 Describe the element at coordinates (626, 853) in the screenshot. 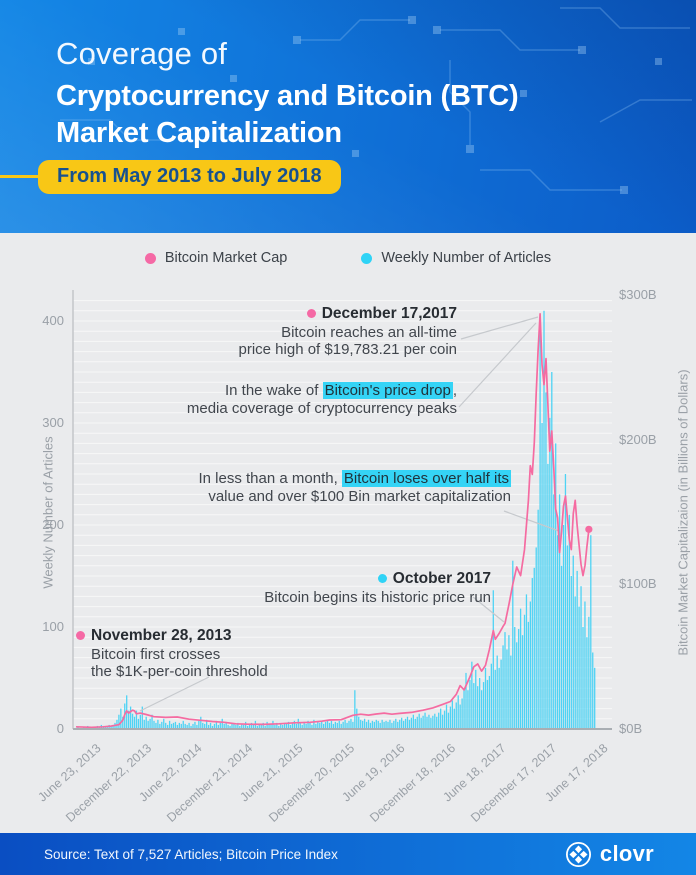

I see `brand-name: clovr` at that location.